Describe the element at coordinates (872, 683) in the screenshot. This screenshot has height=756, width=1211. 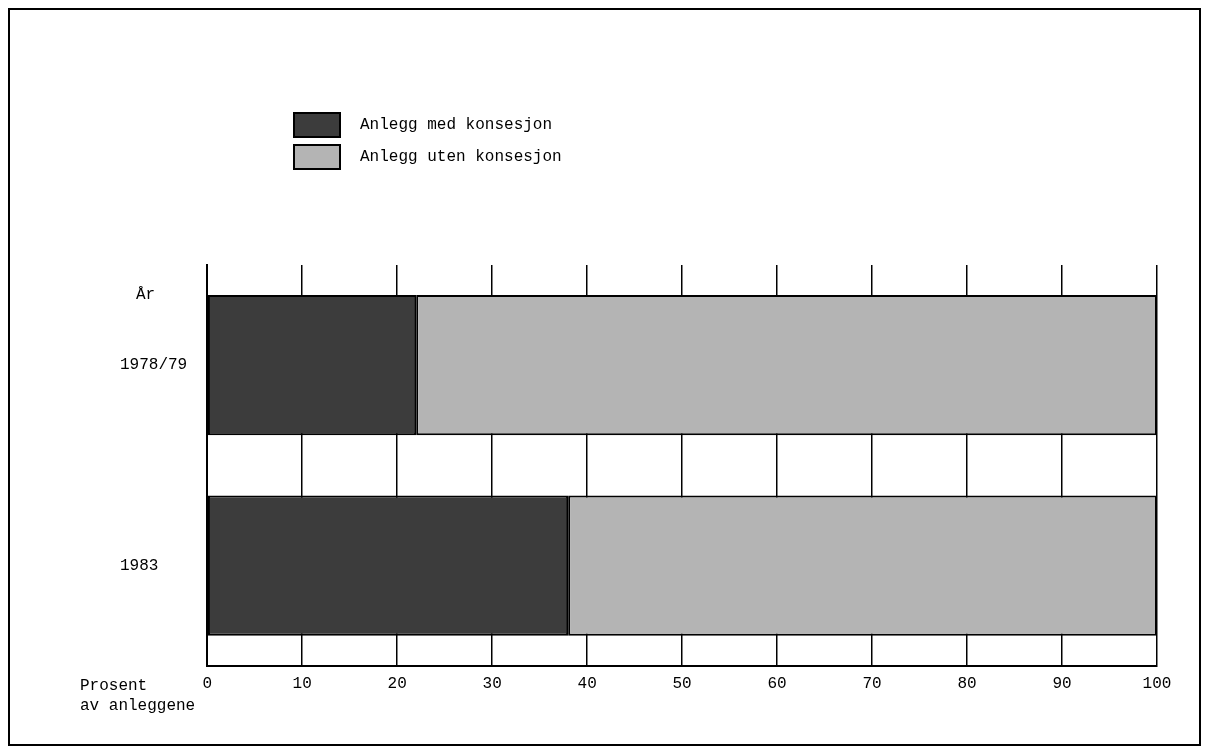
I see `x-tick-label: 70` at that location.